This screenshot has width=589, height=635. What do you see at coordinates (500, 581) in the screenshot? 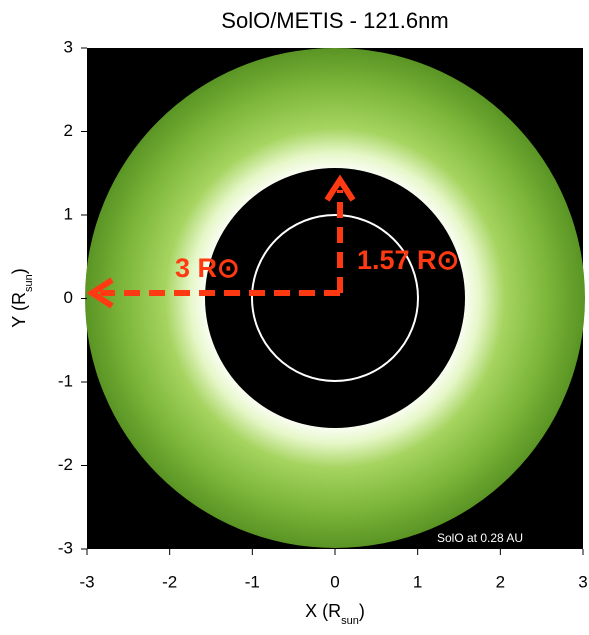
I see `x-tick-label: 2` at bounding box center [500, 581].